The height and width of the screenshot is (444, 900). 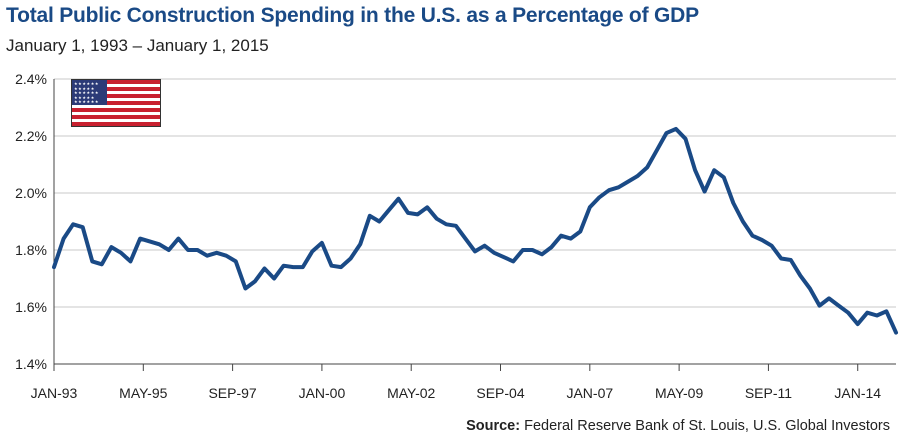 I want to click on x-tick-label: SEP-11, so click(x=768, y=393).